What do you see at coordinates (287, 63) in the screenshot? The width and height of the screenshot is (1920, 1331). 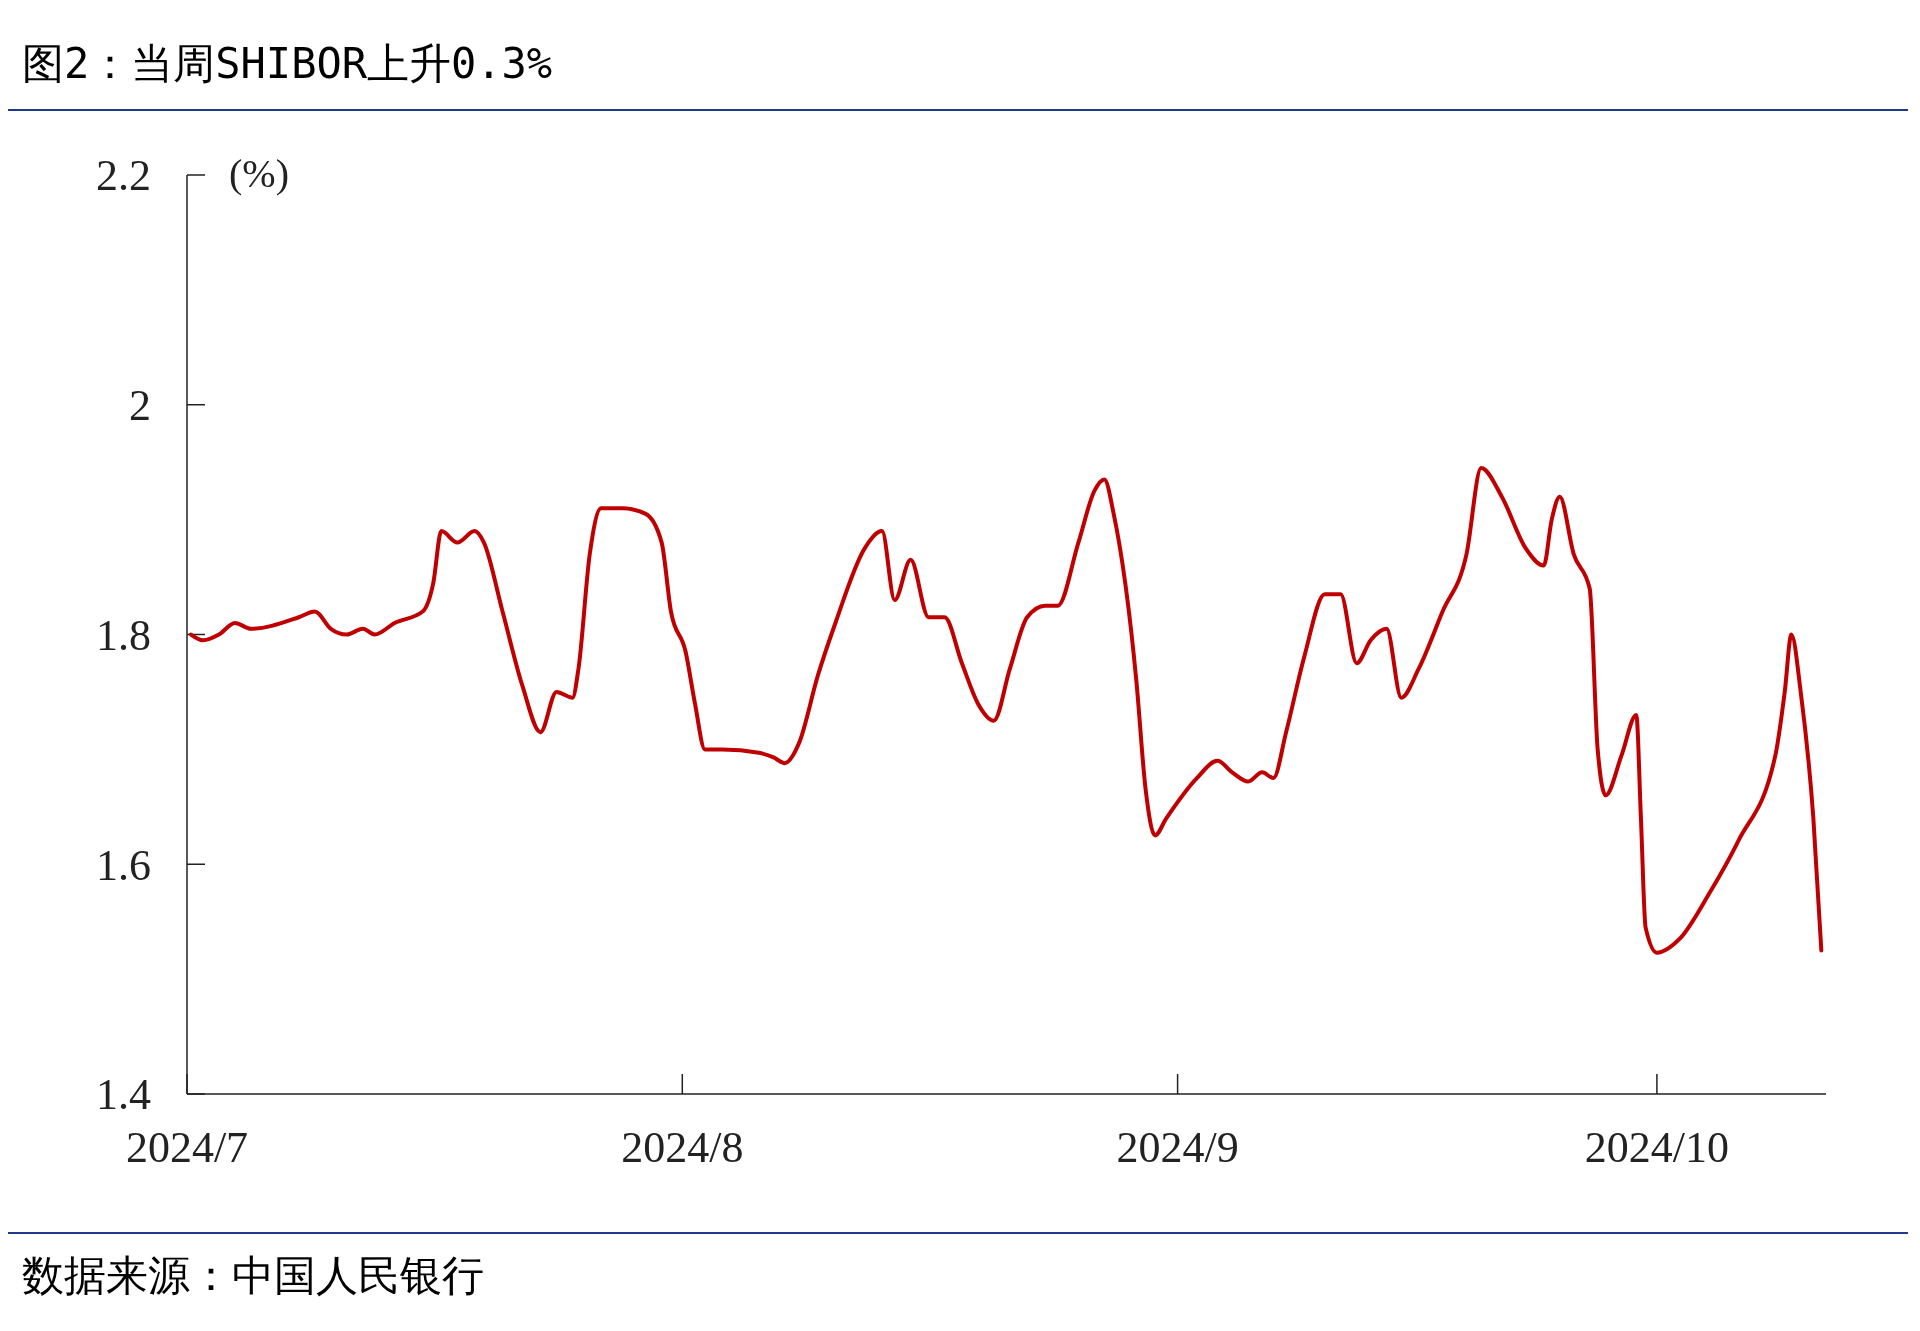 I see `chart-title: 图2：当周SHIBOR上升0.3%` at bounding box center [287, 63].